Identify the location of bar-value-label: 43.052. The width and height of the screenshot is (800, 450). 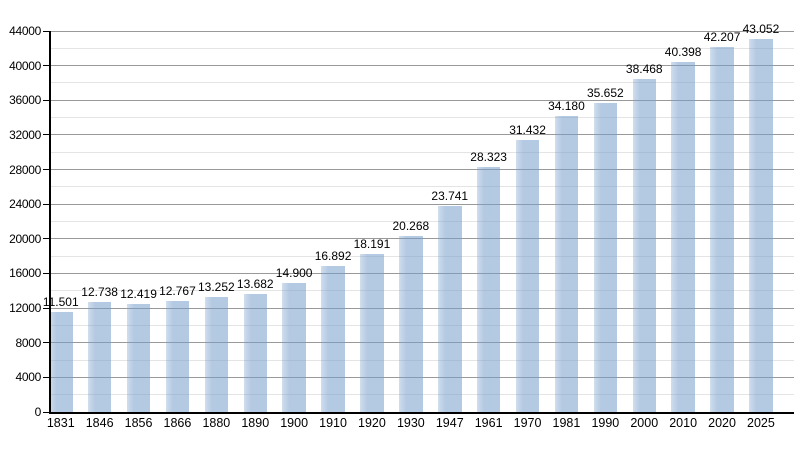
(761, 29).